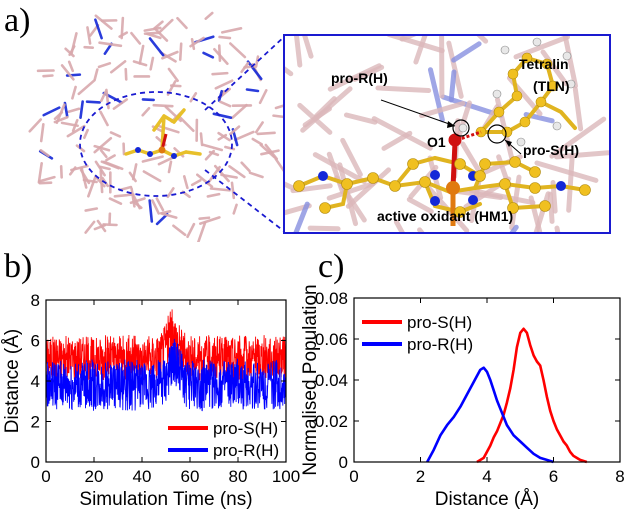 The image size is (630, 513). I want to click on y-tick-label: 8, so click(35, 300).